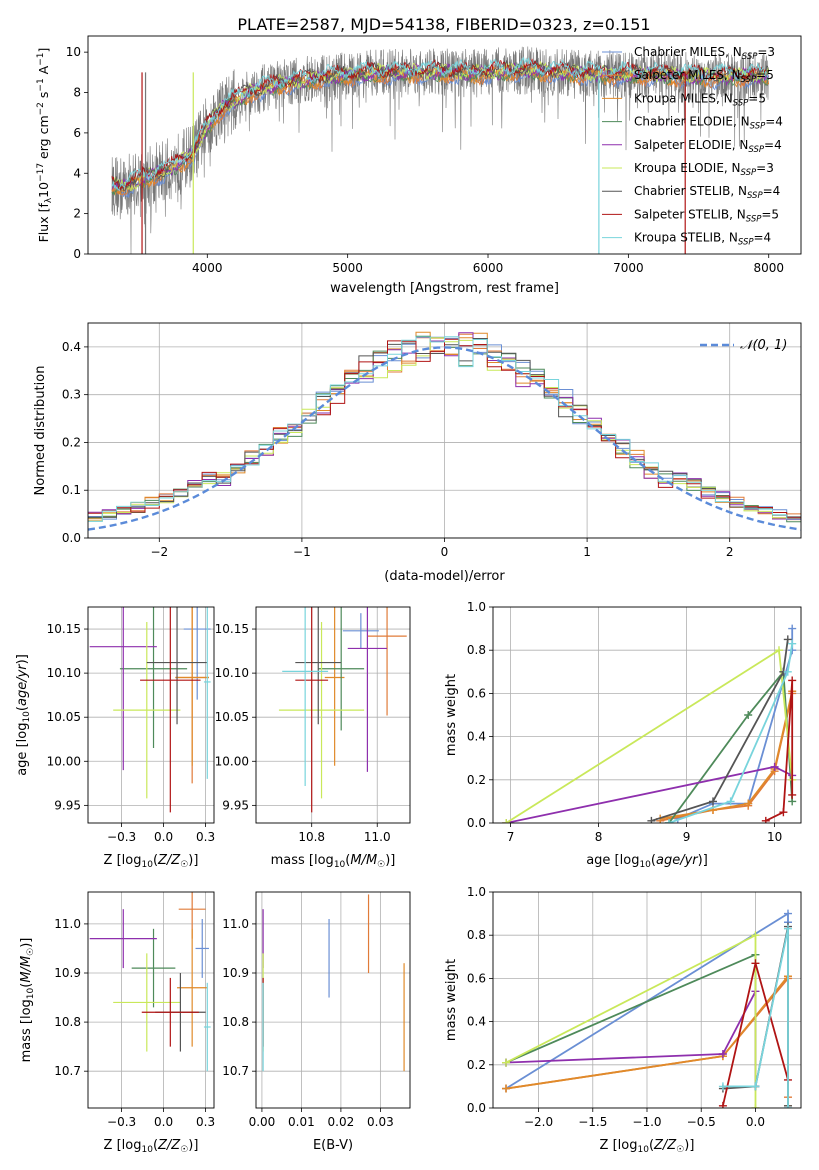 The height and width of the screenshot is (1170, 819). I want to click on legend-label: Salpeter MILES, NSSP=5, so click(704, 76).